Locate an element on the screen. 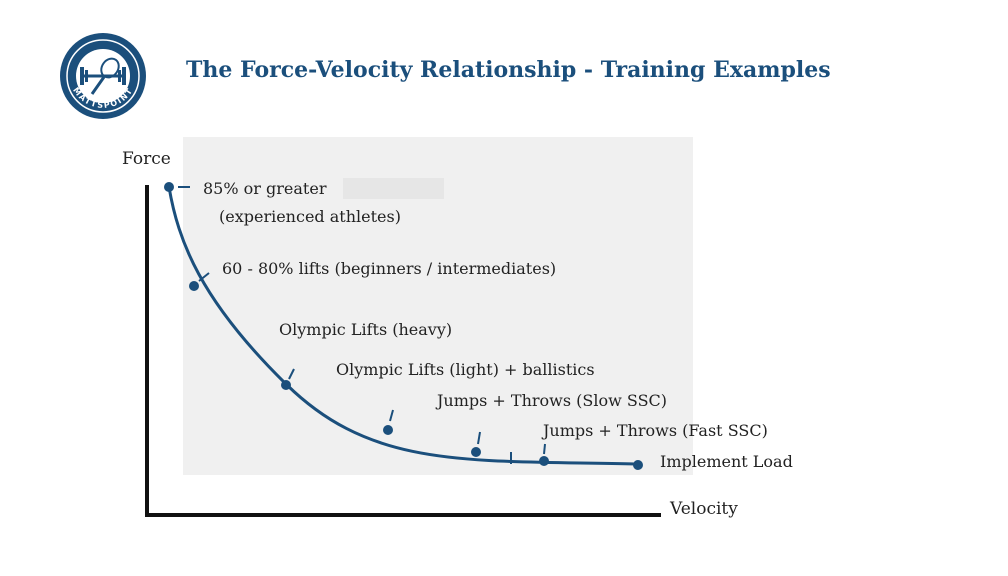 This screenshot has width=1008, height=576. label-olympic-light: Olympic Lifts (light) + ballistics is located at coordinates (465, 369).